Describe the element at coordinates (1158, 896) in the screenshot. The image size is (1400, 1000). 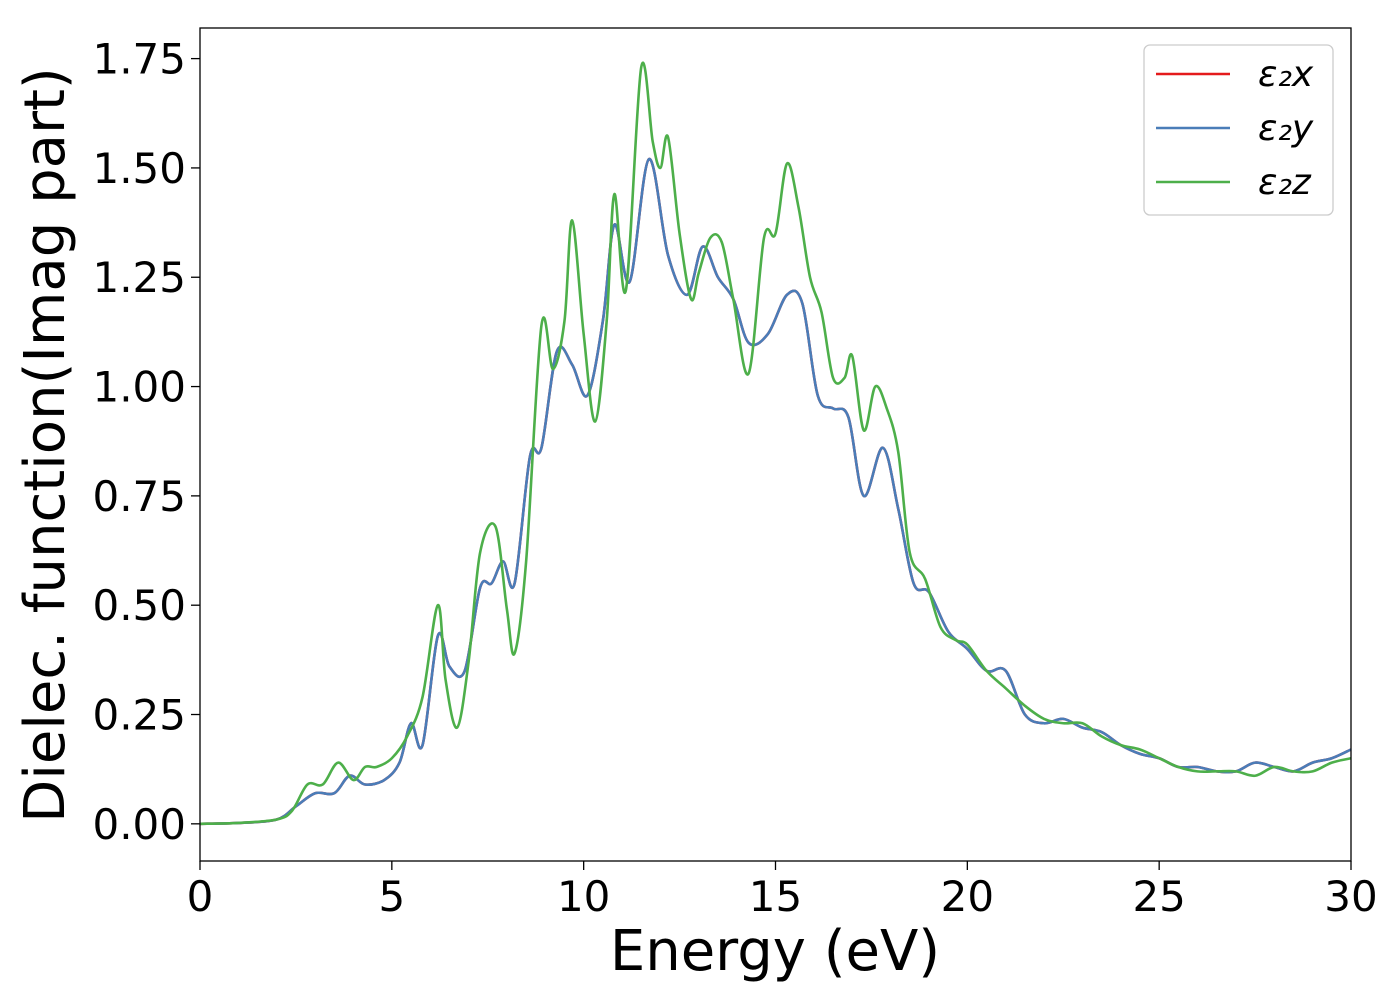
I see `x-tick-label: 25` at that location.